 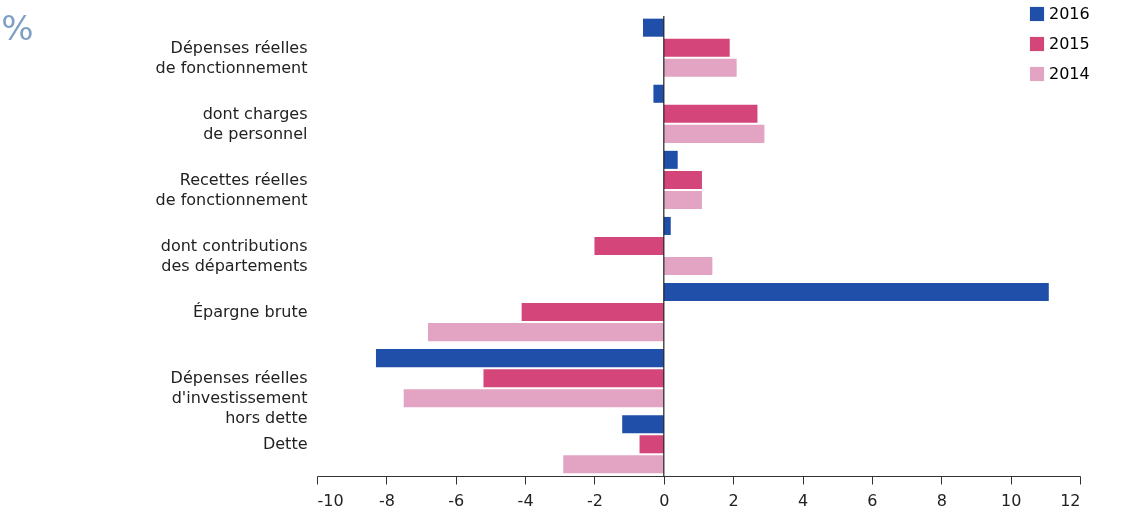 What do you see at coordinates (941, 500) in the screenshot?
I see `x-tick-label: 8` at bounding box center [941, 500].